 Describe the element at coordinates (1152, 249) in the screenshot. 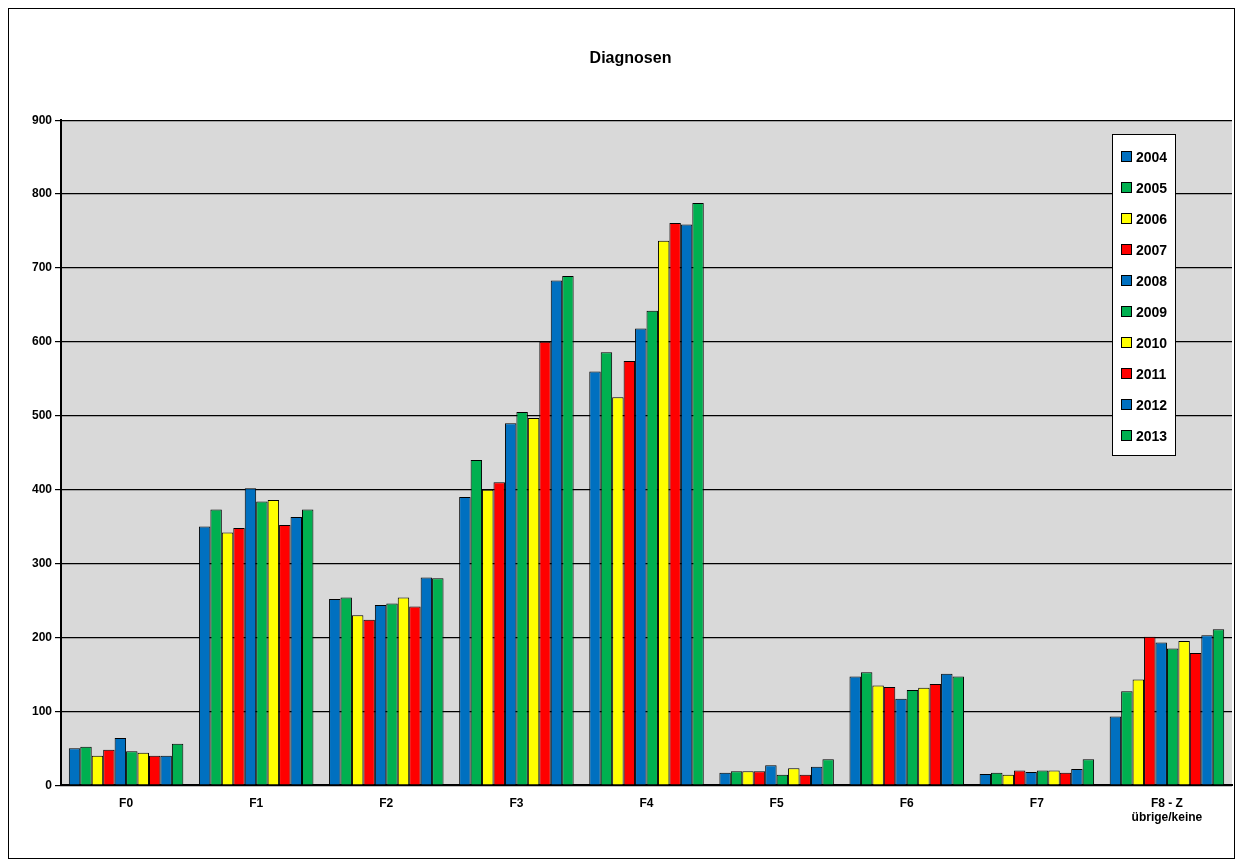

I see `legend-label: 2007` at that location.